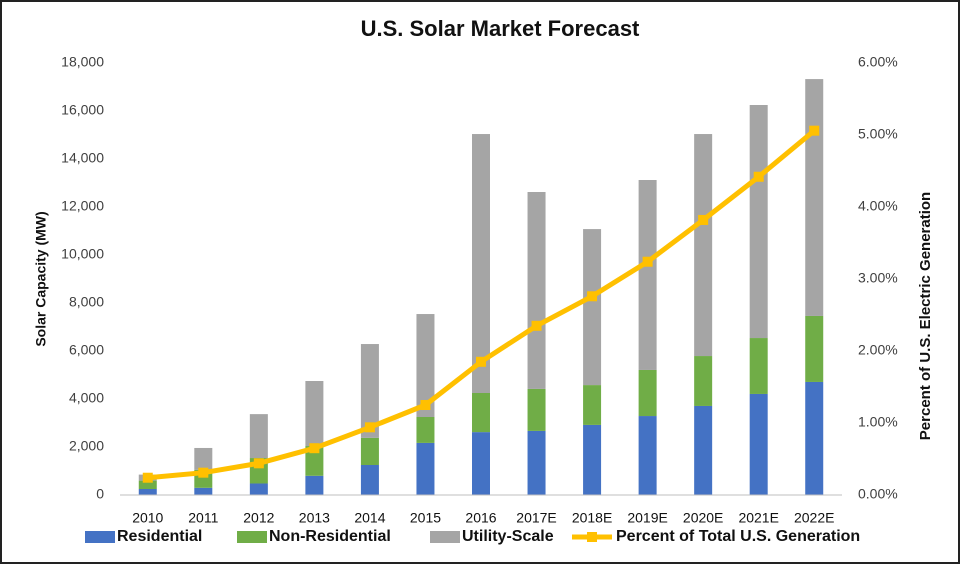 The height and width of the screenshot is (564, 960). What do you see at coordinates (86, 302) in the screenshot?
I see `y-tick-label: 8,000` at bounding box center [86, 302].